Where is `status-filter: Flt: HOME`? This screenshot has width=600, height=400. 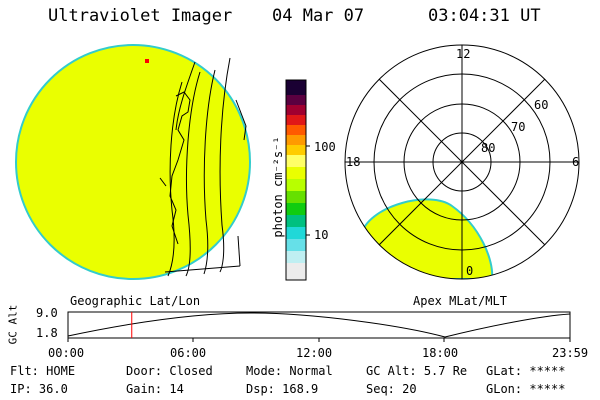 status-filter: Flt: HOME is located at coordinates (43, 371).